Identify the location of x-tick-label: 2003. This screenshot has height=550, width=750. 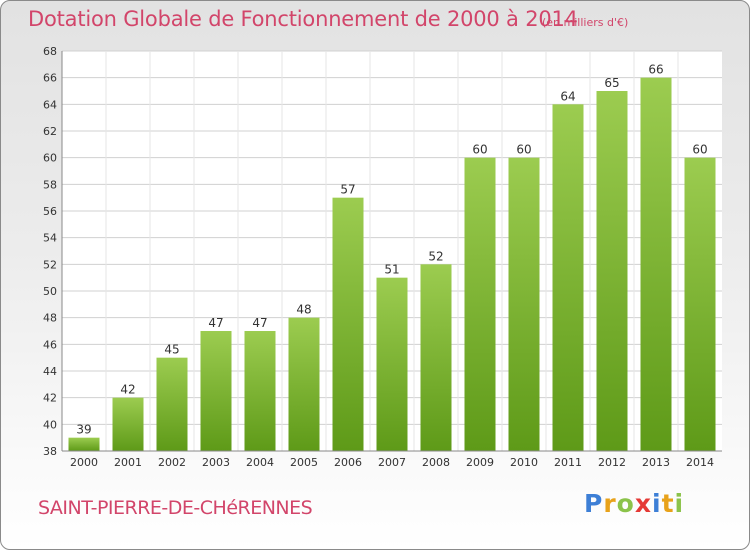
(216, 462).